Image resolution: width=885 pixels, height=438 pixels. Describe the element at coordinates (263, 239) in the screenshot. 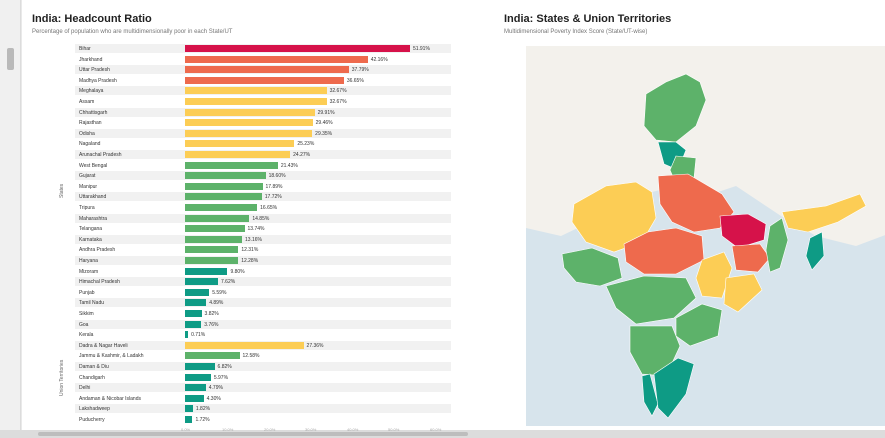

I see `bar-row: Karnataka 13.16%` at that location.